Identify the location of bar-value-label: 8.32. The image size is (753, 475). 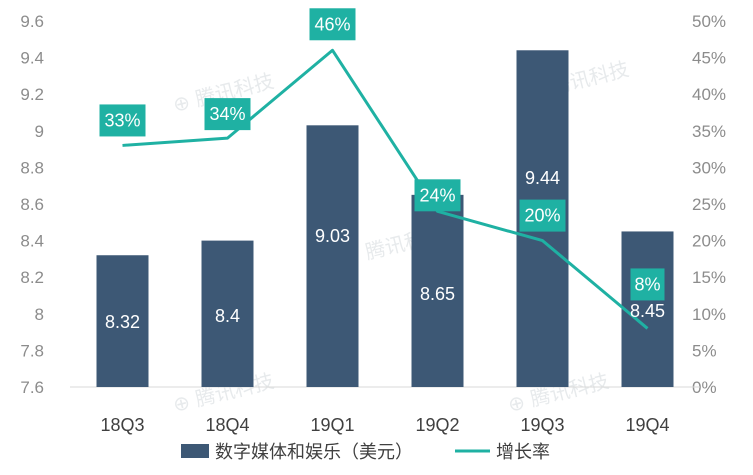
(122, 322).